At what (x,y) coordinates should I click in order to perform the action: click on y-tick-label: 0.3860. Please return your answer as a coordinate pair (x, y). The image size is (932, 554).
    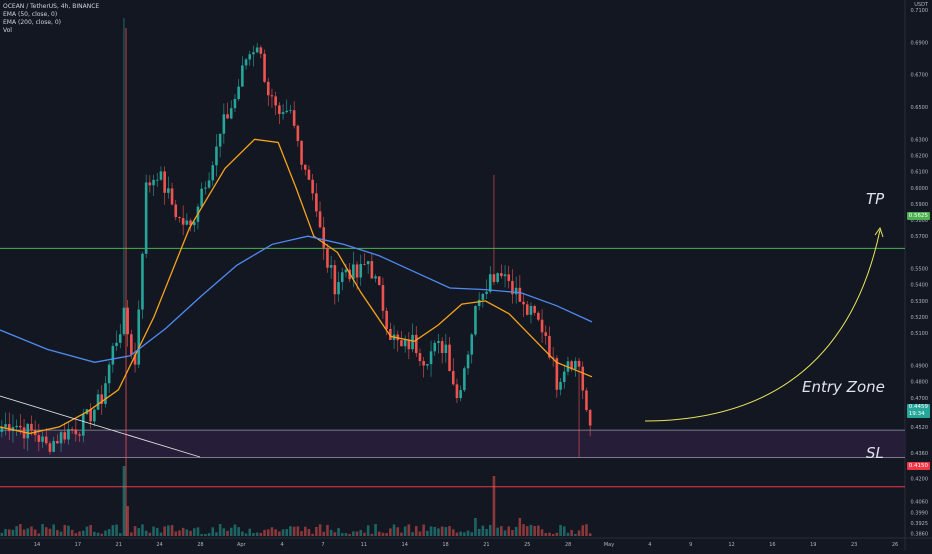
    Looking at the image, I should click on (920, 535).